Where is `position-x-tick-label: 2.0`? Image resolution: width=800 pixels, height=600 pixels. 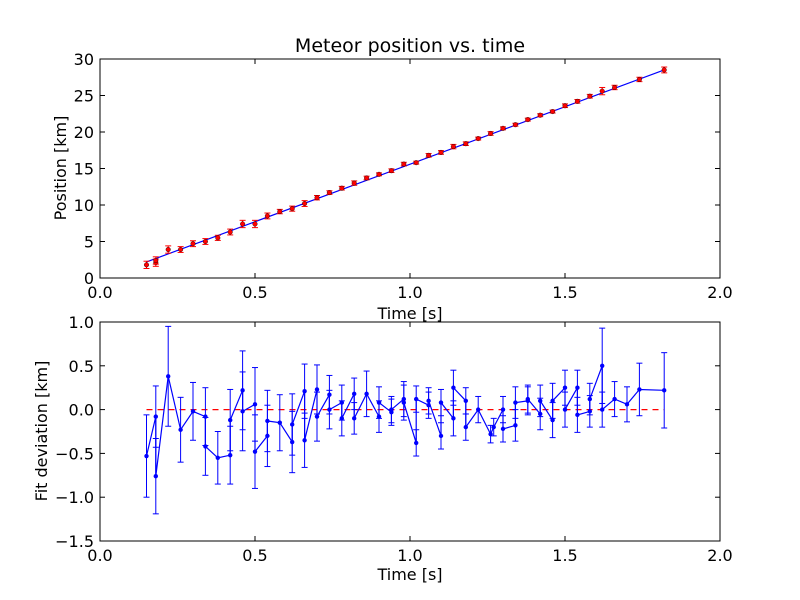
position-x-tick-label: 2.0 is located at coordinates (719, 292).